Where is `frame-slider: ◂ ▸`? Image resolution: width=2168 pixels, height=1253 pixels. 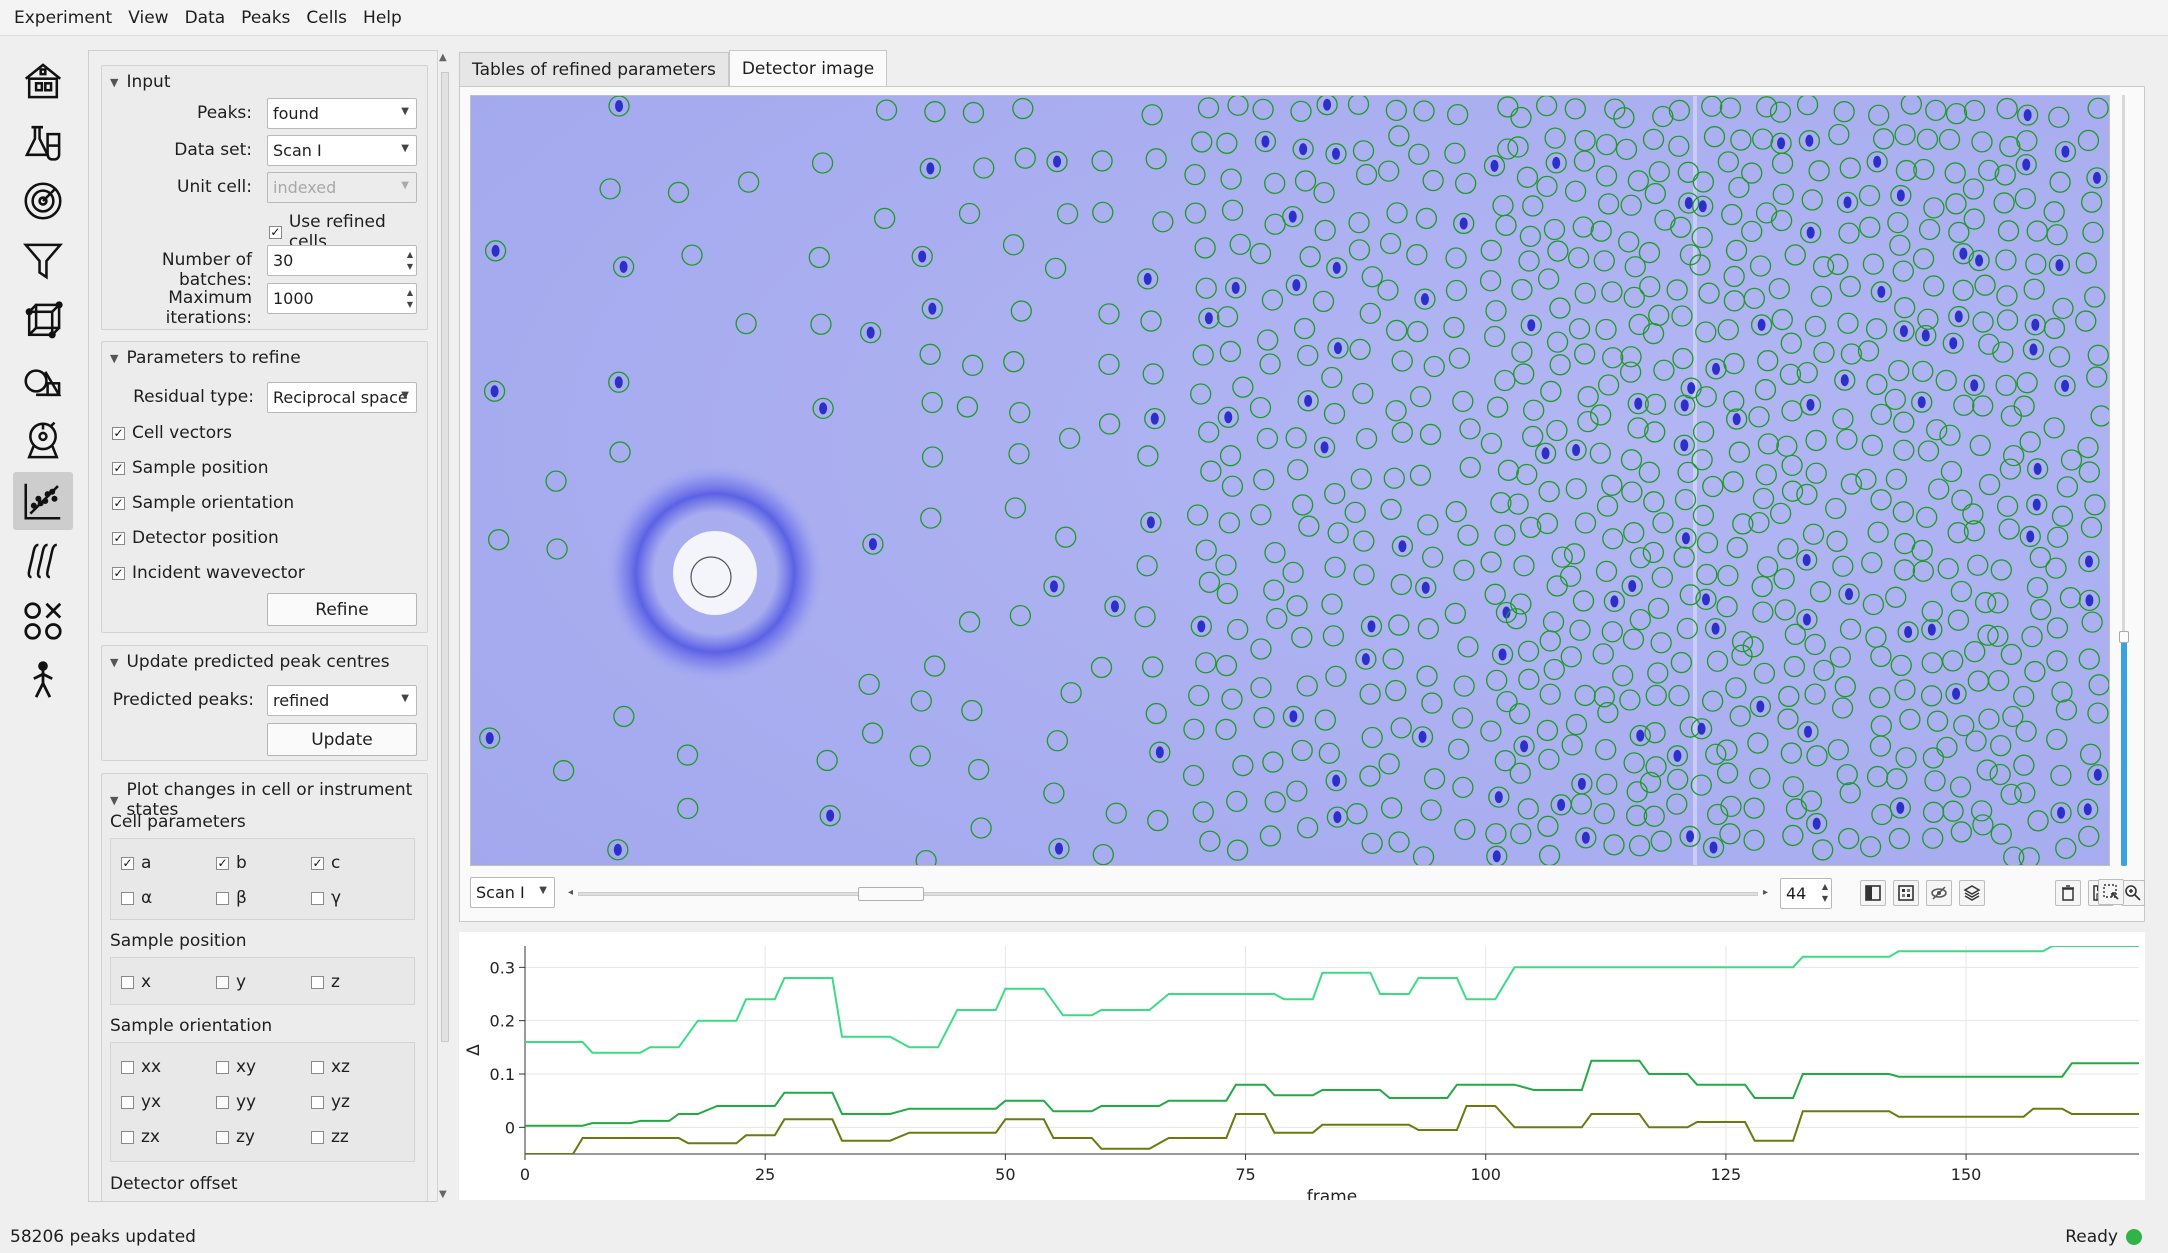 frame-slider: ◂ ▸ is located at coordinates (1168, 894).